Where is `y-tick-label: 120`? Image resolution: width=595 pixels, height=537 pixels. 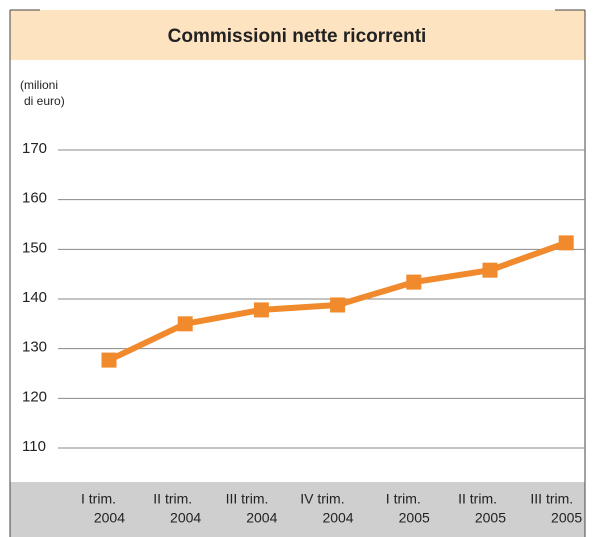
y-tick-label: 120 is located at coordinates (34, 396).